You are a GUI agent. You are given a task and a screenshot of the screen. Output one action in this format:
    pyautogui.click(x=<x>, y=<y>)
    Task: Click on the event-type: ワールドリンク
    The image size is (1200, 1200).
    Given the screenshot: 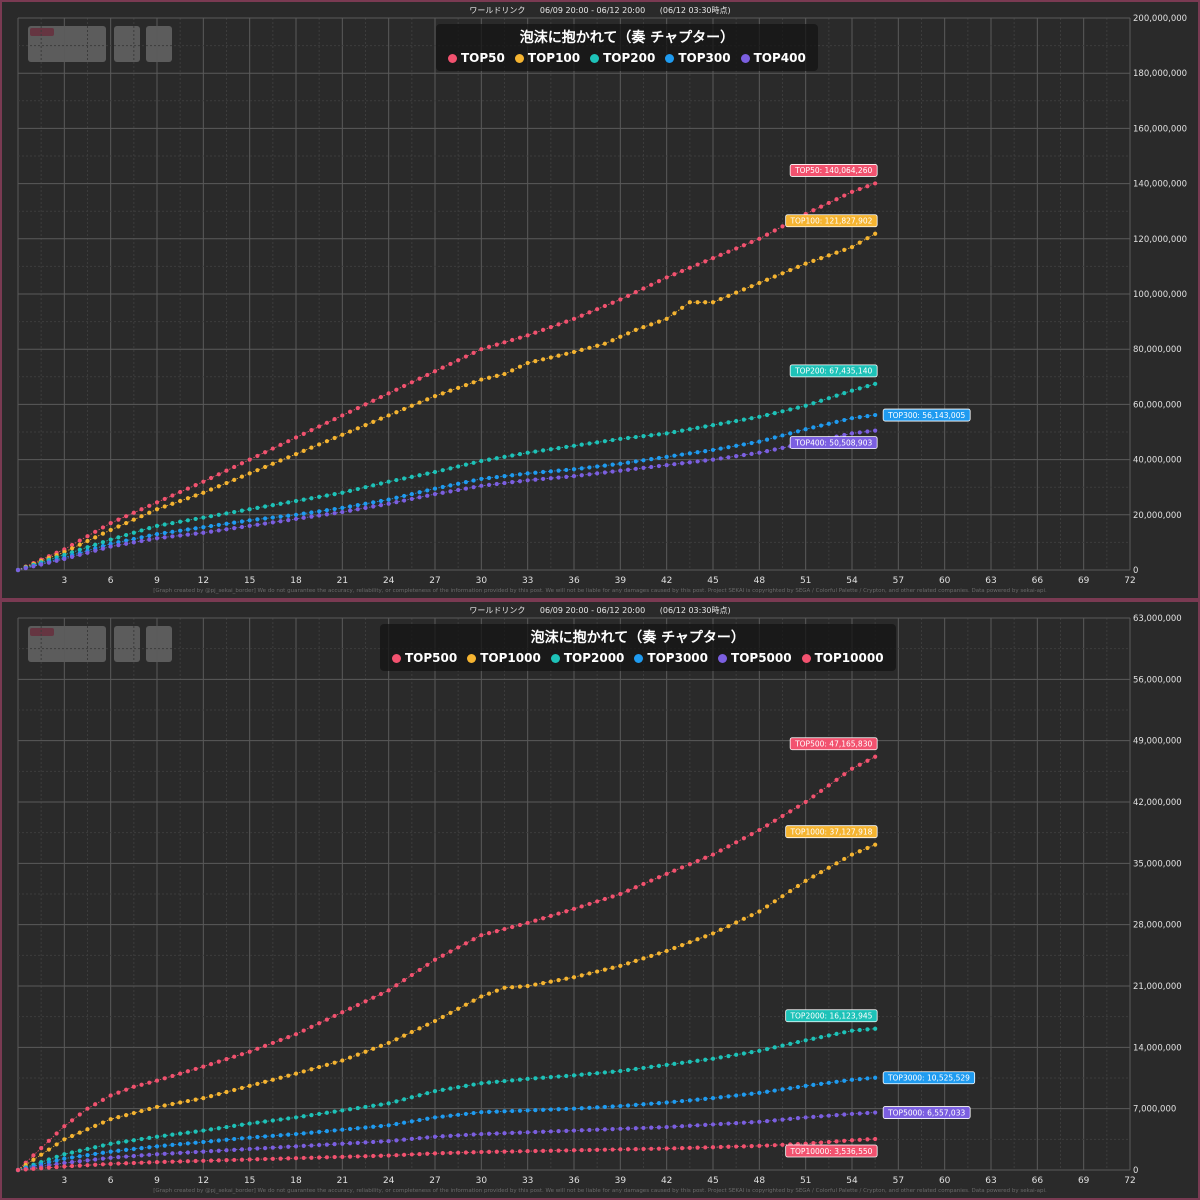 What is the action you would take?
    pyautogui.click(x=497, y=10)
    